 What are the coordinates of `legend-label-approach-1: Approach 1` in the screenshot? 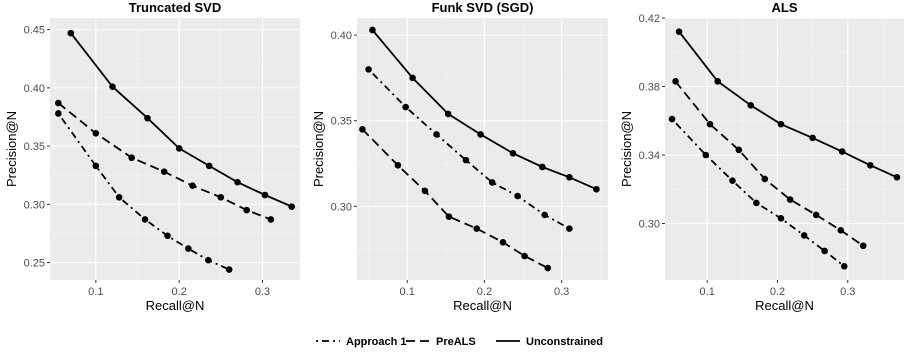 It's located at (376, 342).